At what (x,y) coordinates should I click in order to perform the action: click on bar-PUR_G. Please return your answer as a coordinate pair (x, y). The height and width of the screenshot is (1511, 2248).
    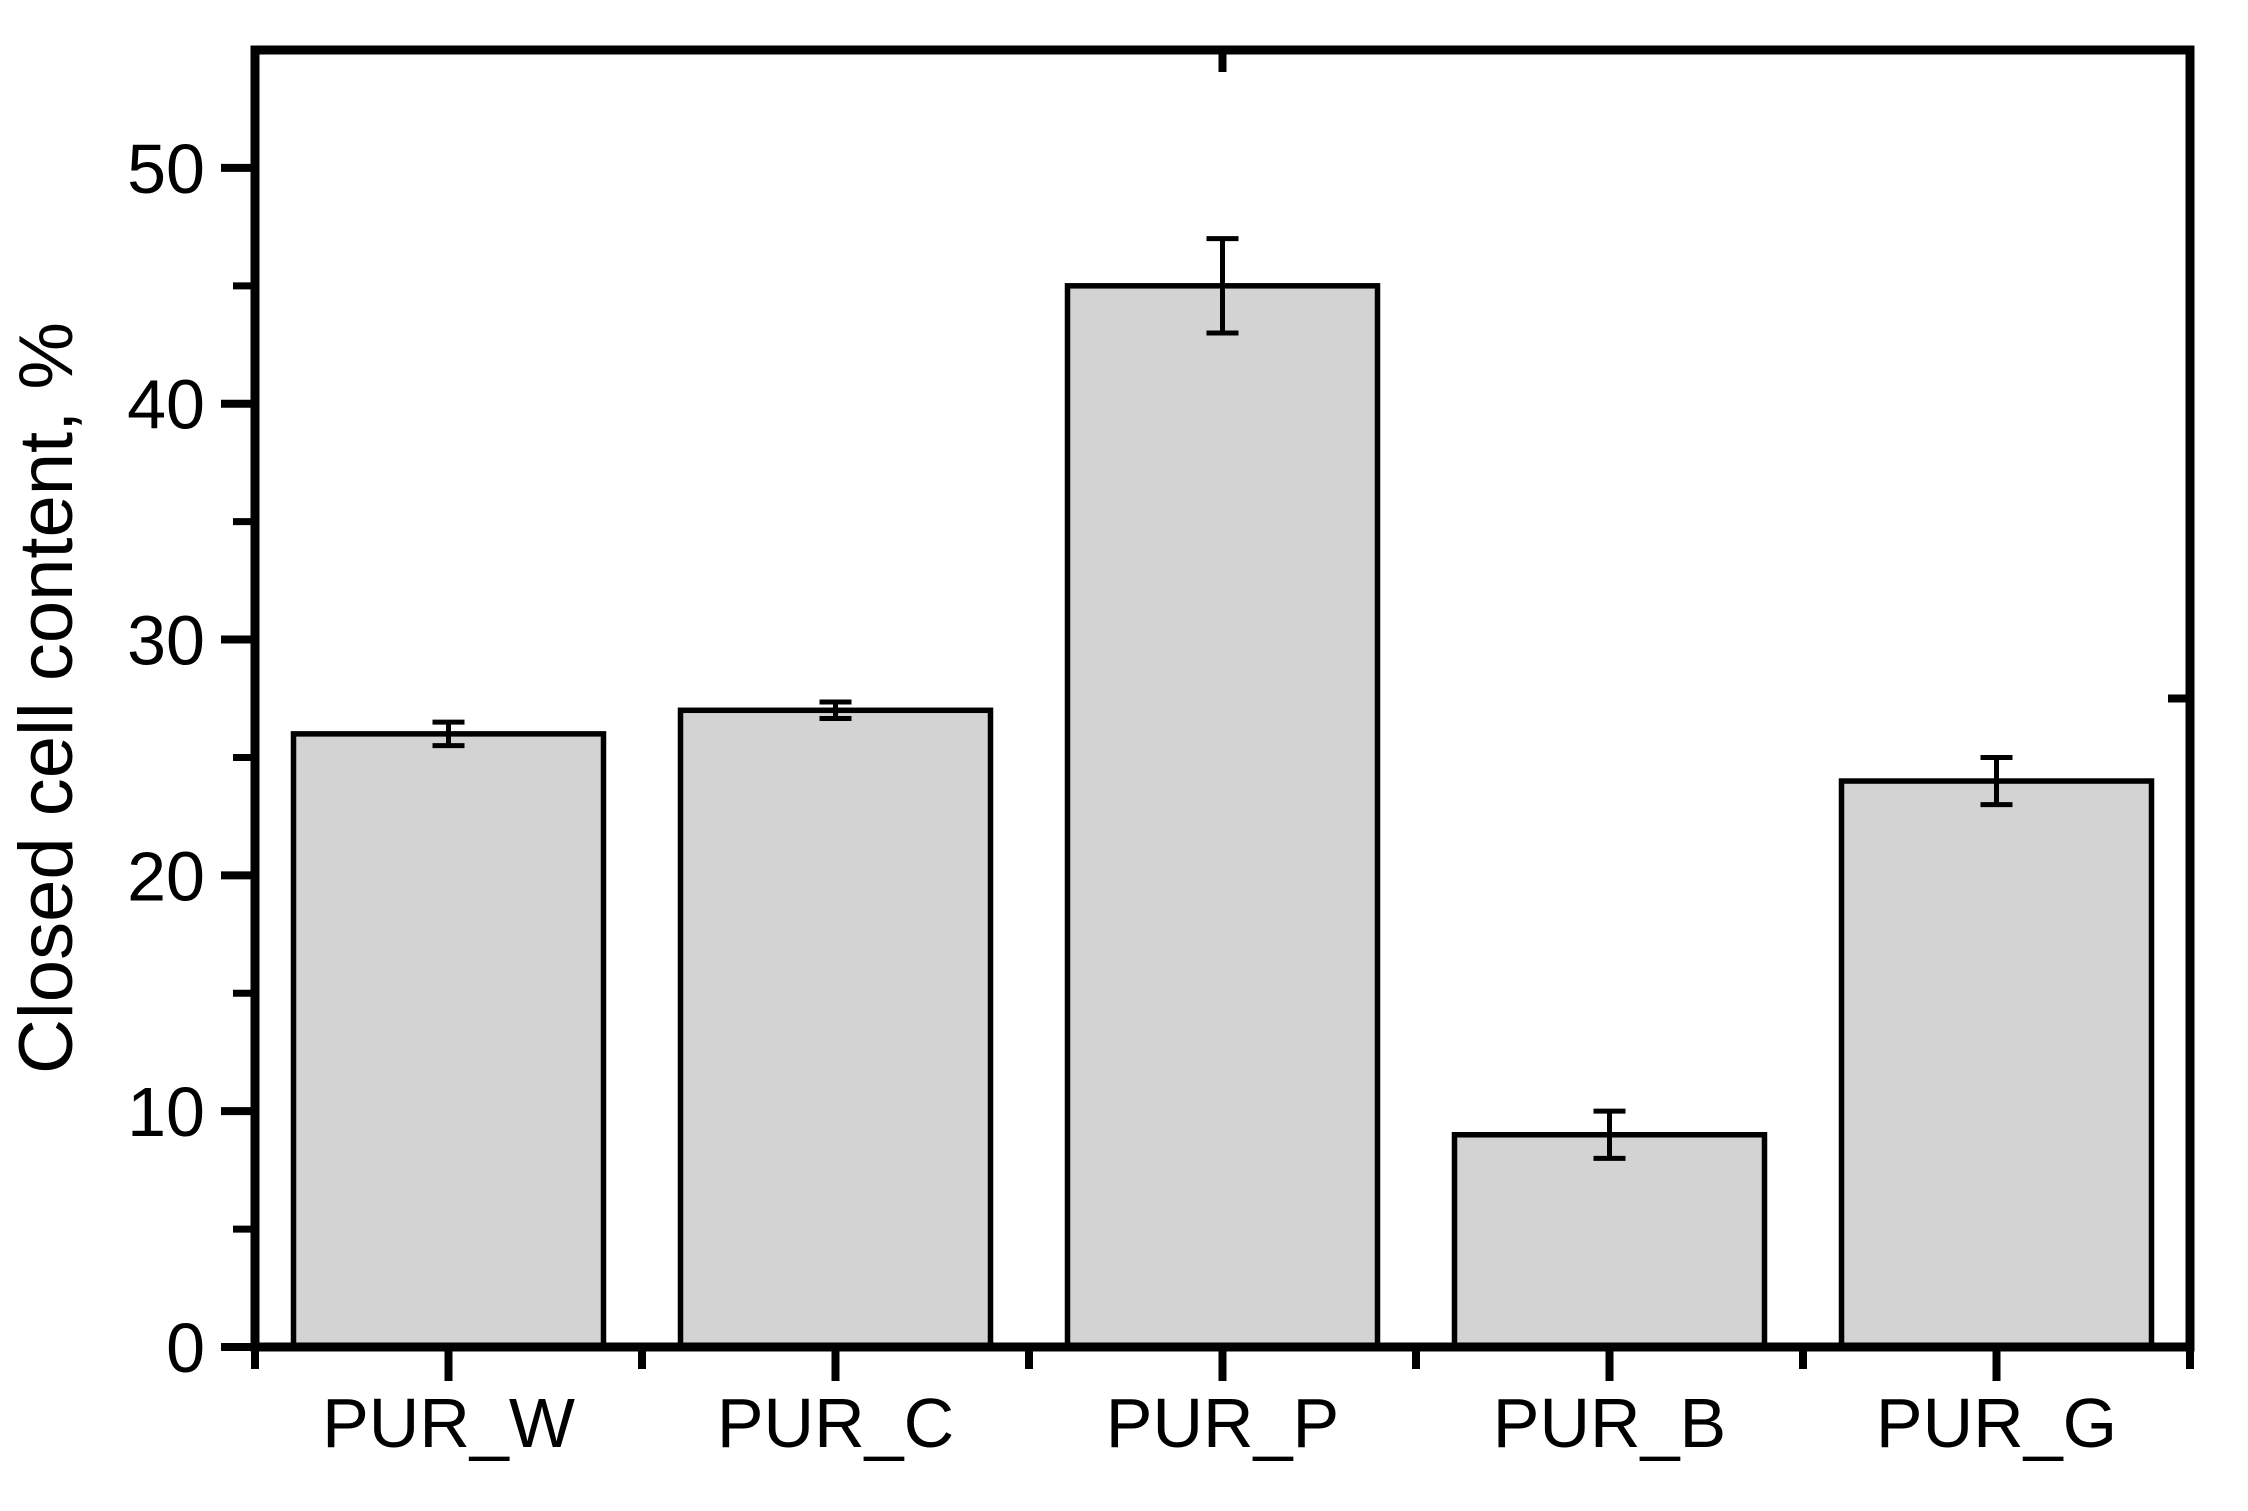
    Looking at the image, I should click on (1996, 1064).